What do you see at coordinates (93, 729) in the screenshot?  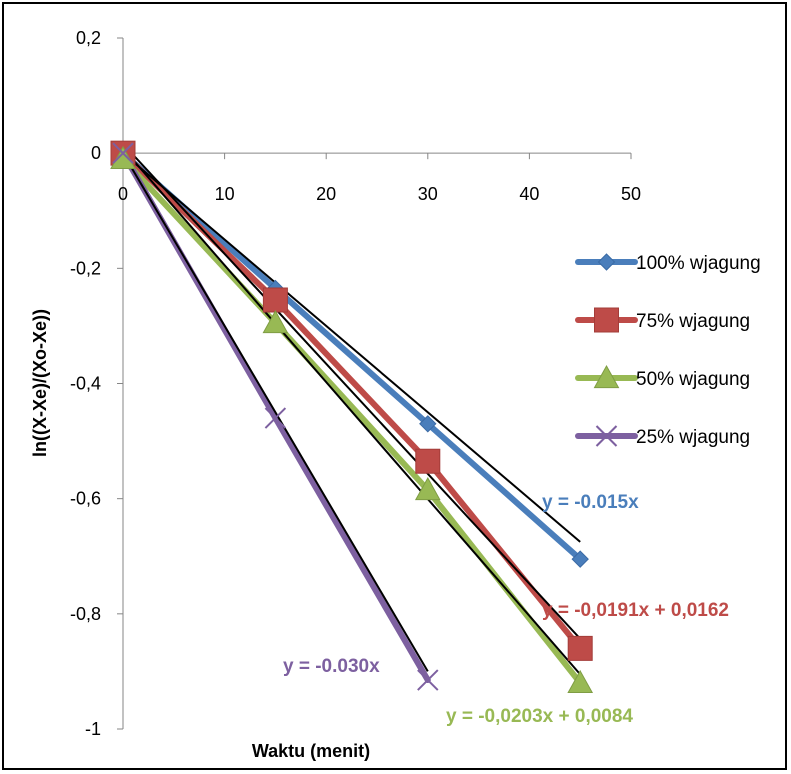 I see `y-tick-label: -1` at bounding box center [93, 729].